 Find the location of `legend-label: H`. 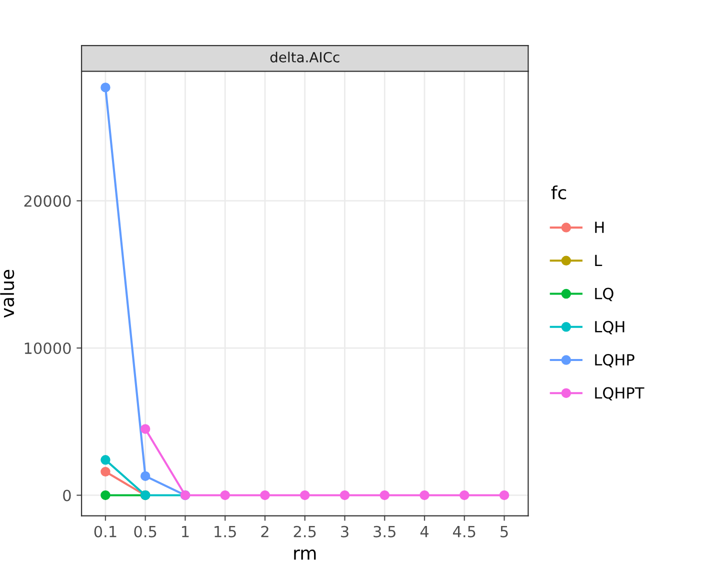

legend-label: H is located at coordinates (599, 227).